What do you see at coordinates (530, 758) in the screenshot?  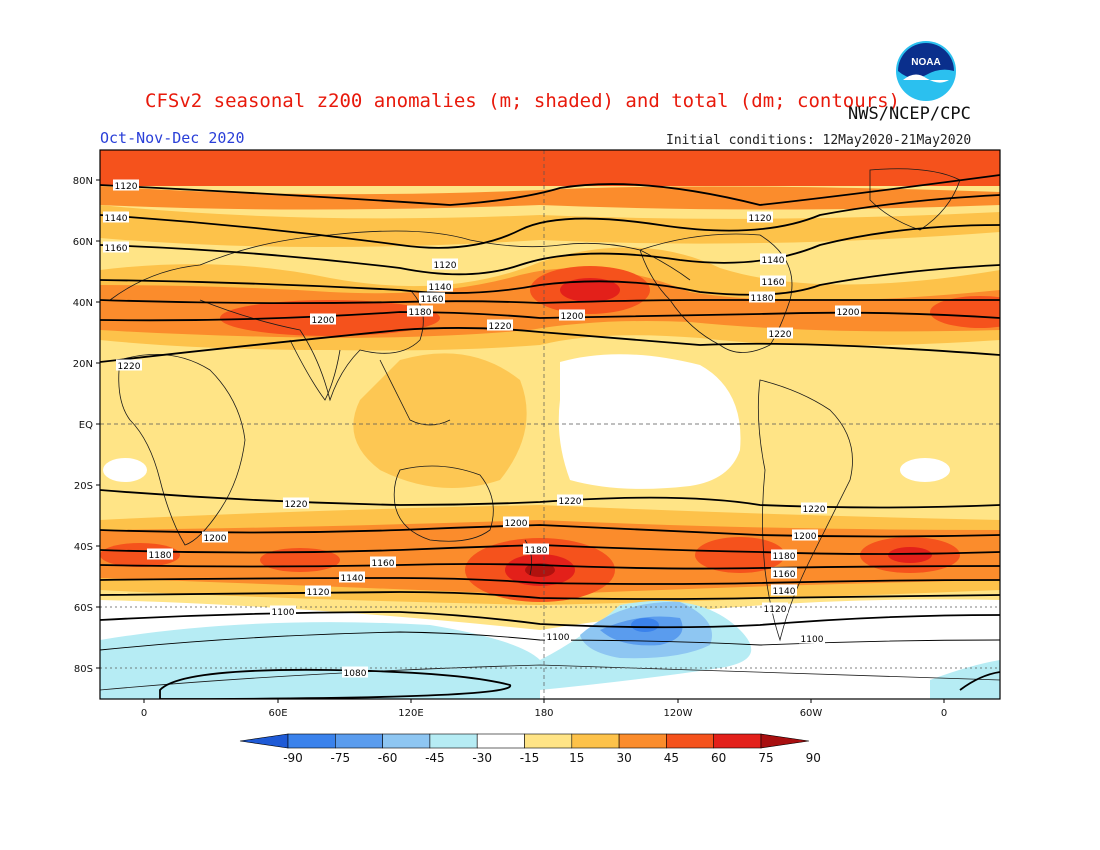 I see `colorbar-label: -15` at bounding box center [530, 758].